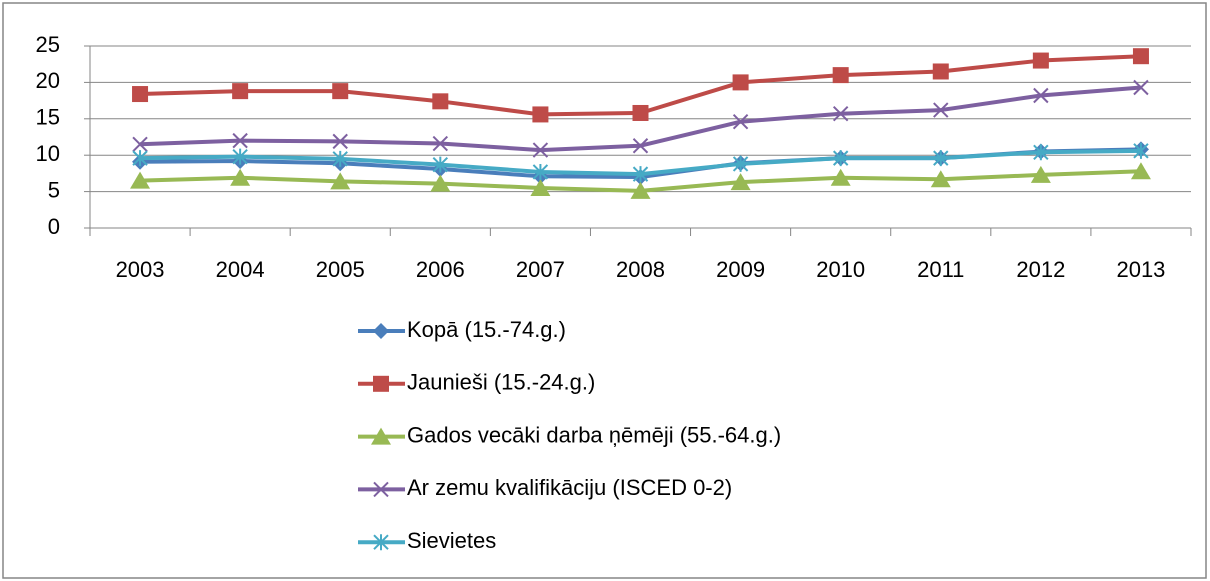 The height and width of the screenshot is (581, 1210). Describe the element at coordinates (48, 117) in the screenshot. I see `y-tick-label: 15` at that location.